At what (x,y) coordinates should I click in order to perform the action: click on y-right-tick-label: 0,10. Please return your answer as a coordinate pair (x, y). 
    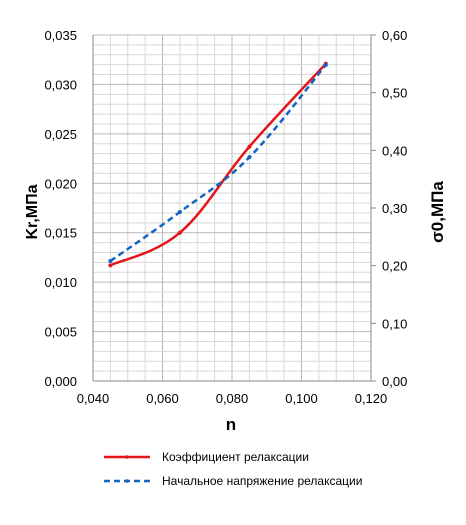
    Looking at the image, I should click on (394, 323).